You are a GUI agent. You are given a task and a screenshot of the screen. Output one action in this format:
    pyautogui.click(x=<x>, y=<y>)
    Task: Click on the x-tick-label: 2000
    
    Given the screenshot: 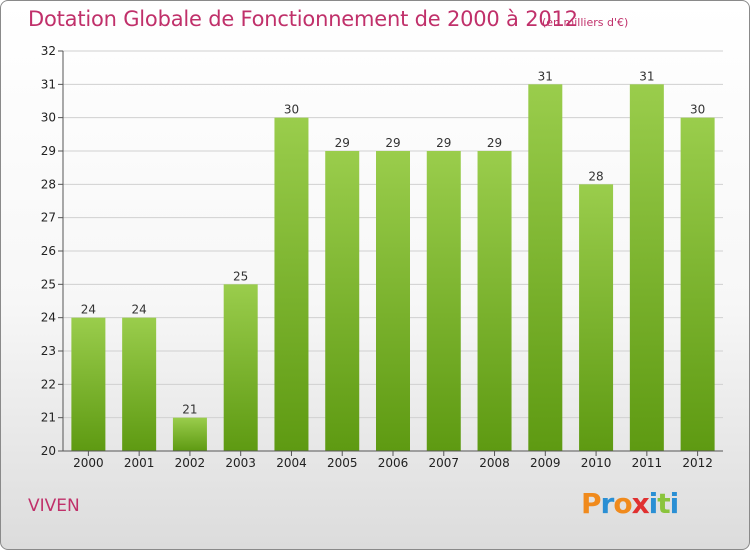 What is the action you would take?
    pyautogui.click(x=88, y=463)
    